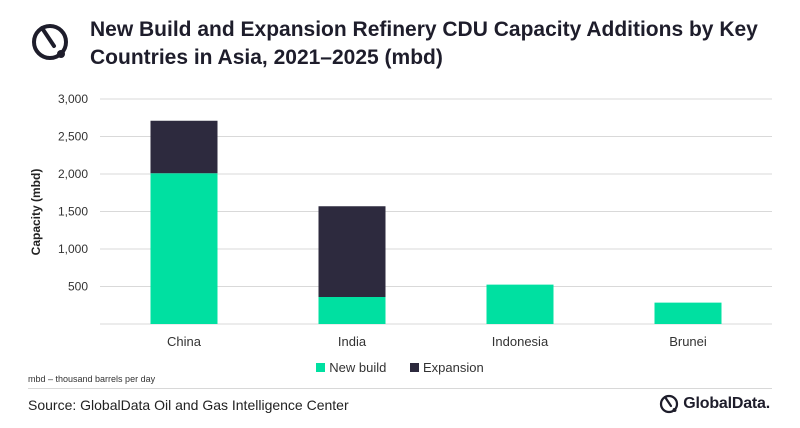 This screenshot has width=800, height=428. I want to click on legend-label: New build, so click(358, 367).